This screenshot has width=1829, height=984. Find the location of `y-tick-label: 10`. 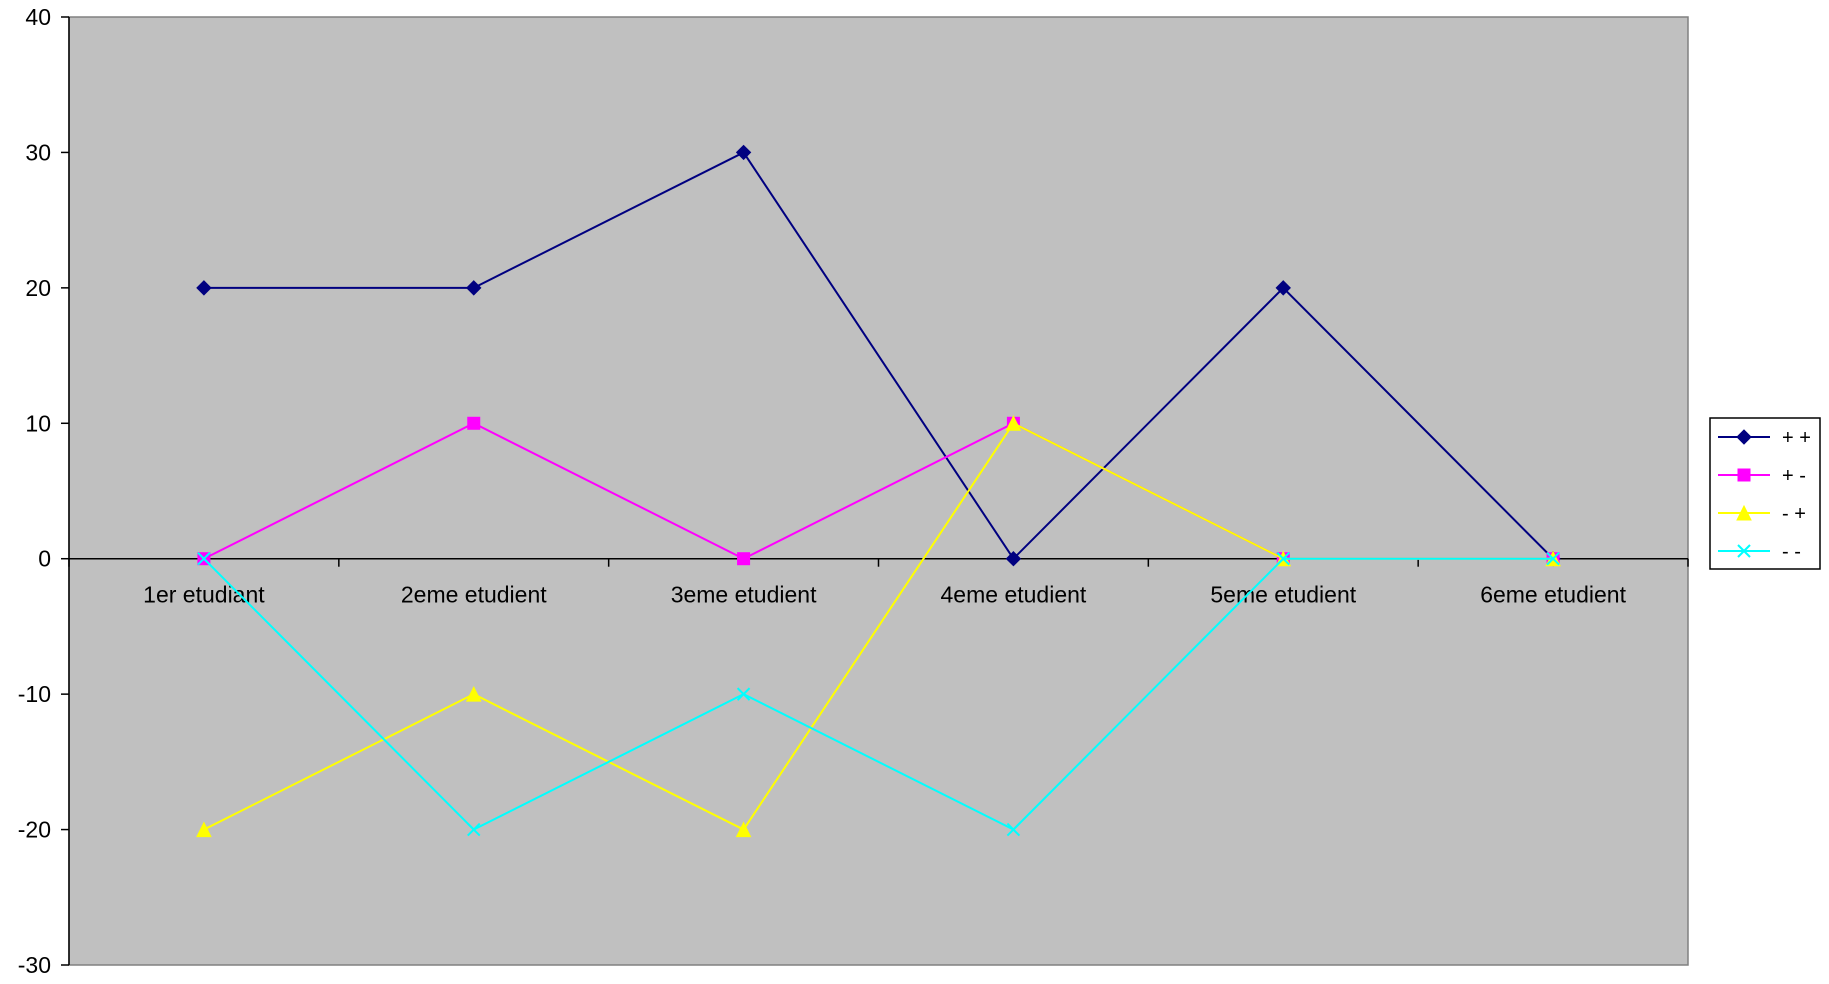

y-tick-label: 10 is located at coordinates (38, 423).